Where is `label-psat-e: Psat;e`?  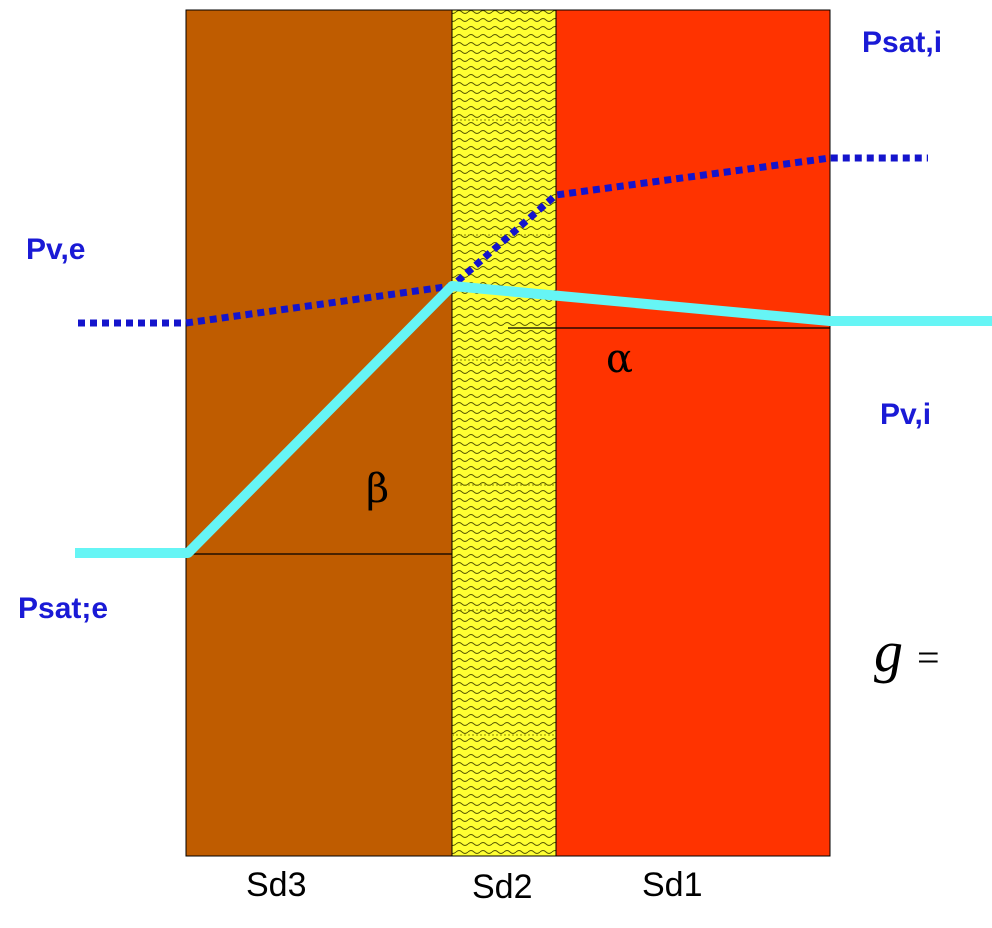 label-psat-e: Psat;e is located at coordinates (63, 608).